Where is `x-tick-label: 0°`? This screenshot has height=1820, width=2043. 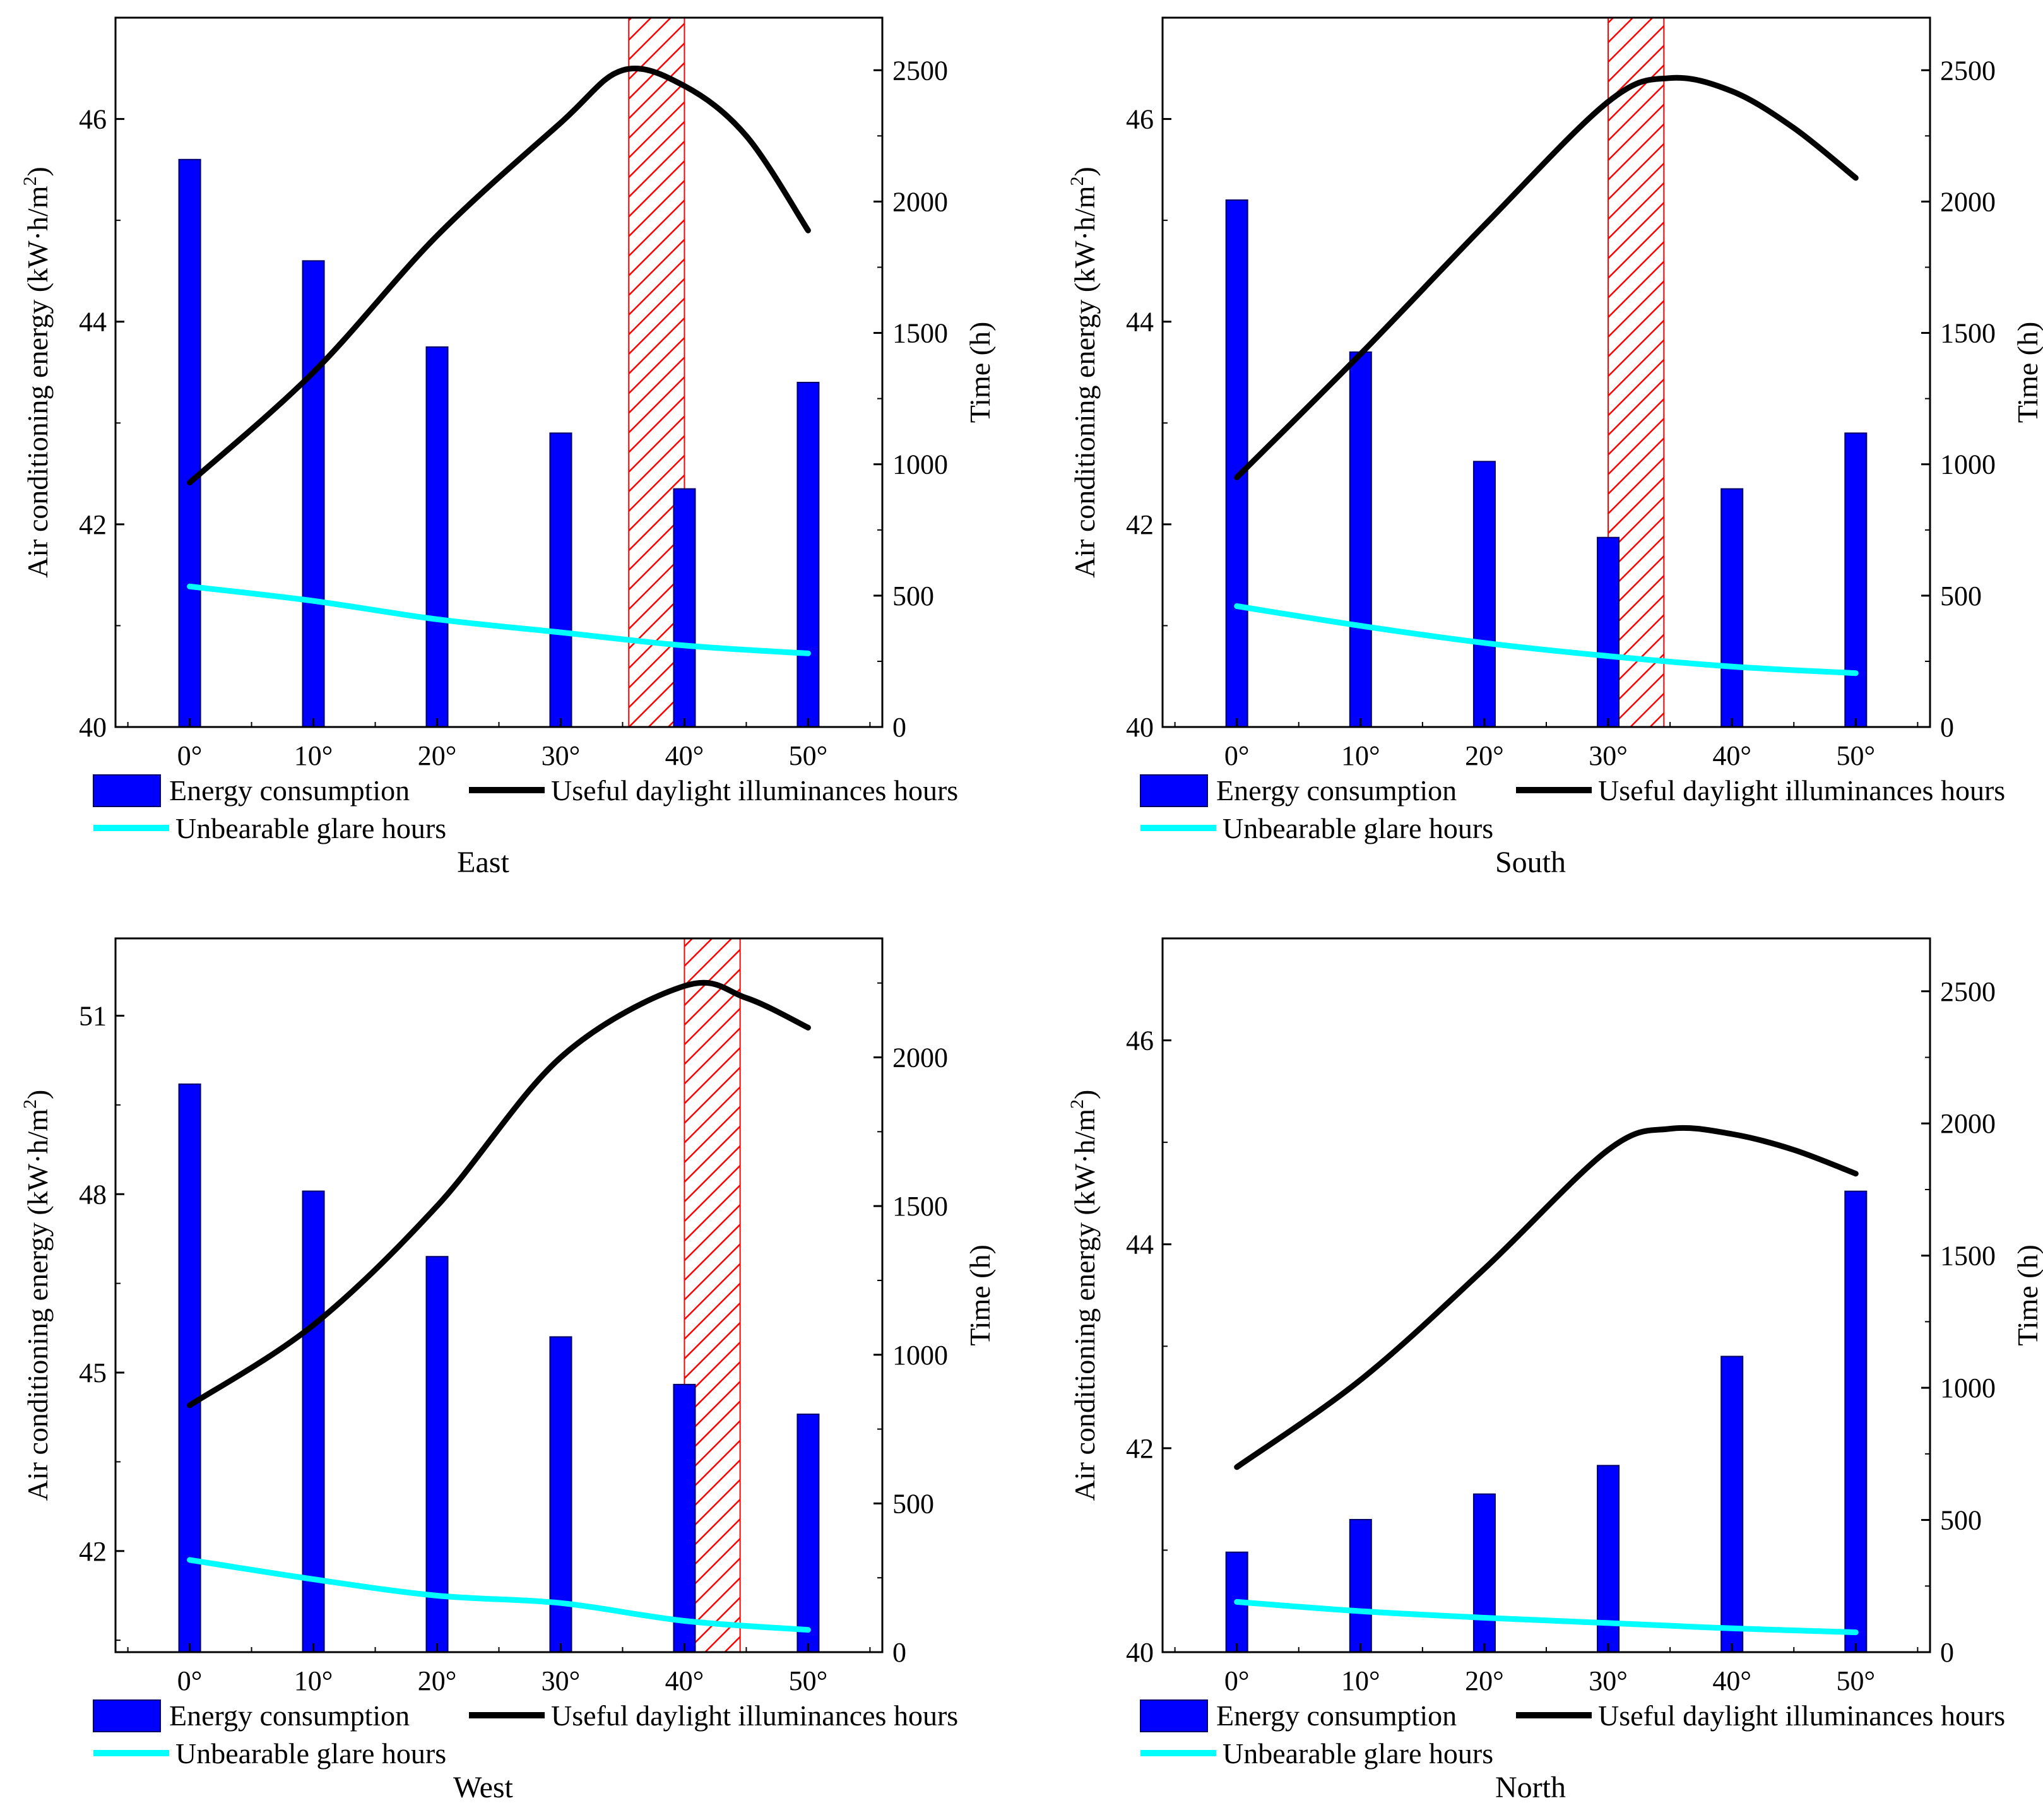
x-tick-label: 0° is located at coordinates (190, 755).